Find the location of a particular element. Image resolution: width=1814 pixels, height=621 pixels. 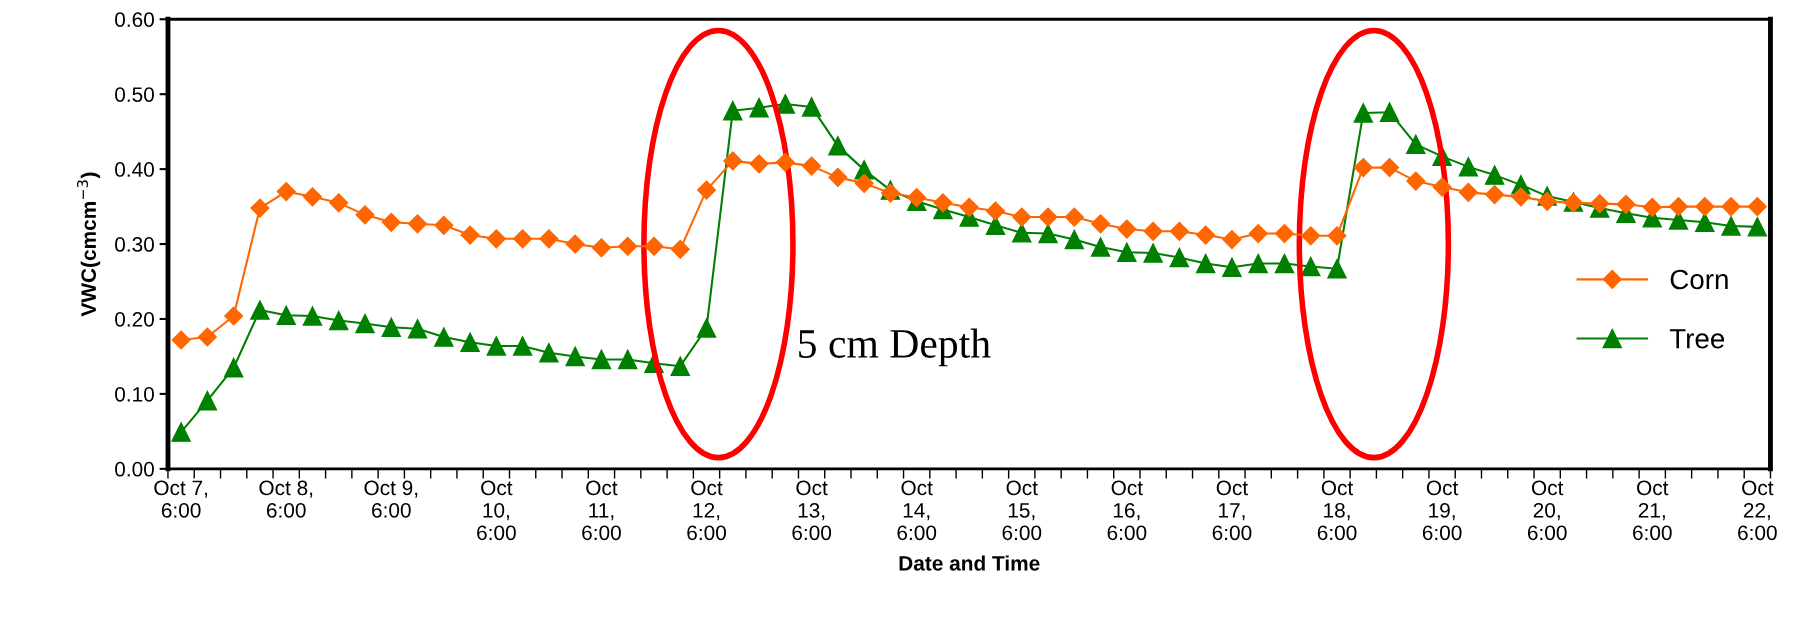

x-tick-label: Oct 16, 6:00 is located at coordinates (1127, 510).